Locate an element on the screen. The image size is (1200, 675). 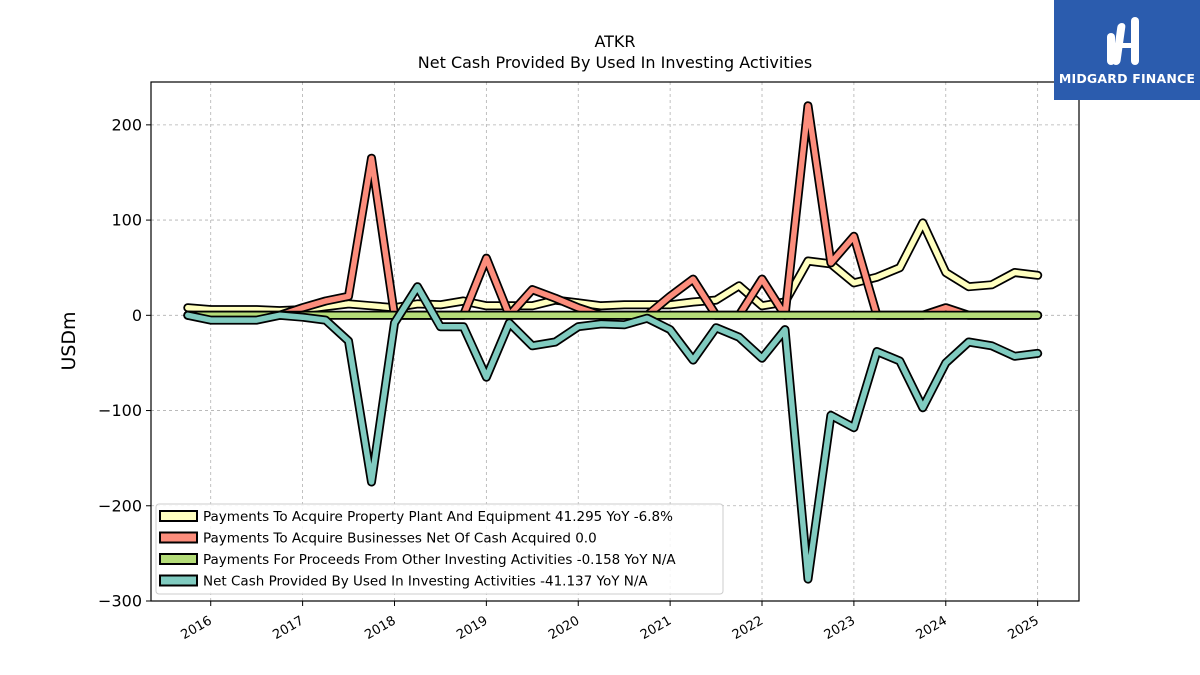
y-tick-label: −100 is located at coordinates (120, 410).